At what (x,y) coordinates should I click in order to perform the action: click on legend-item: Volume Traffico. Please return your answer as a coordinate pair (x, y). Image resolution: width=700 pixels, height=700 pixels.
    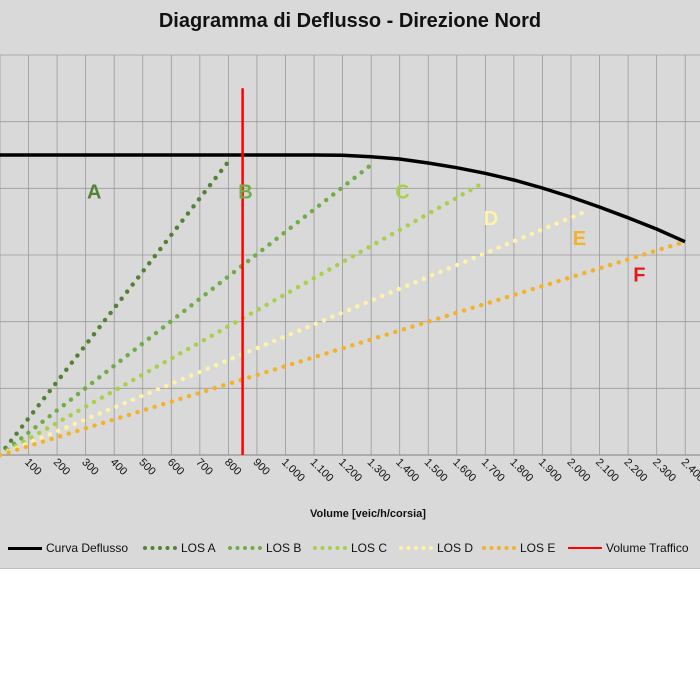
    Looking at the image, I should click on (628, 548).